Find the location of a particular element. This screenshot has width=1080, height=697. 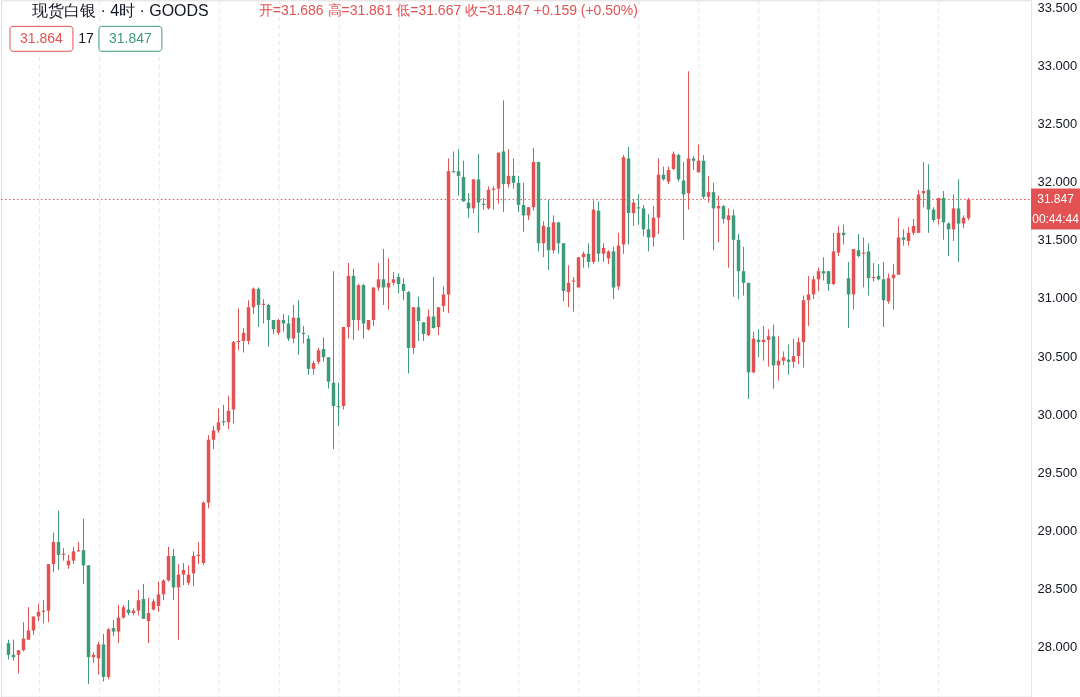

y-tick-label: 30.000 is located at coordinates (1057, 414).